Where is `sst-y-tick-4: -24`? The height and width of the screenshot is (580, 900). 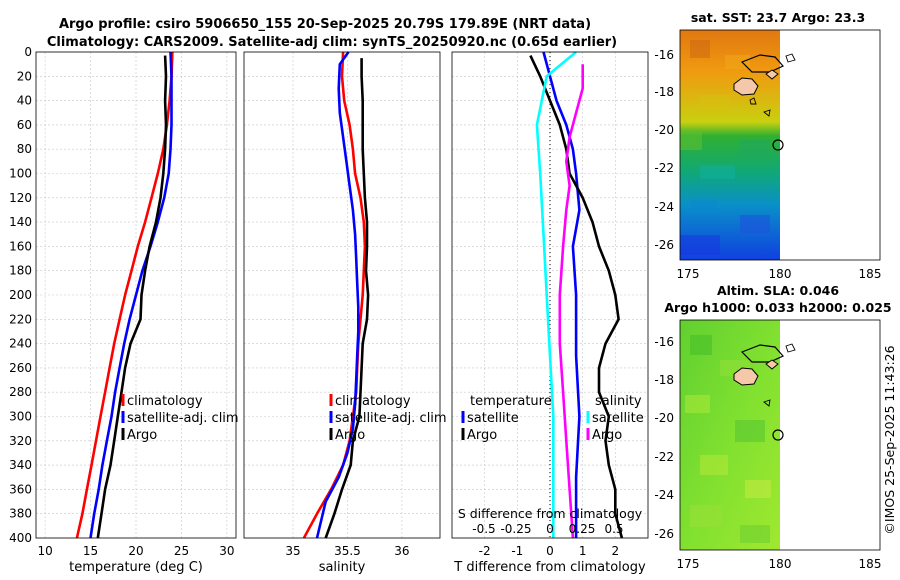 sst-y-tick-4: -24 is located at coordinates (664, 207).